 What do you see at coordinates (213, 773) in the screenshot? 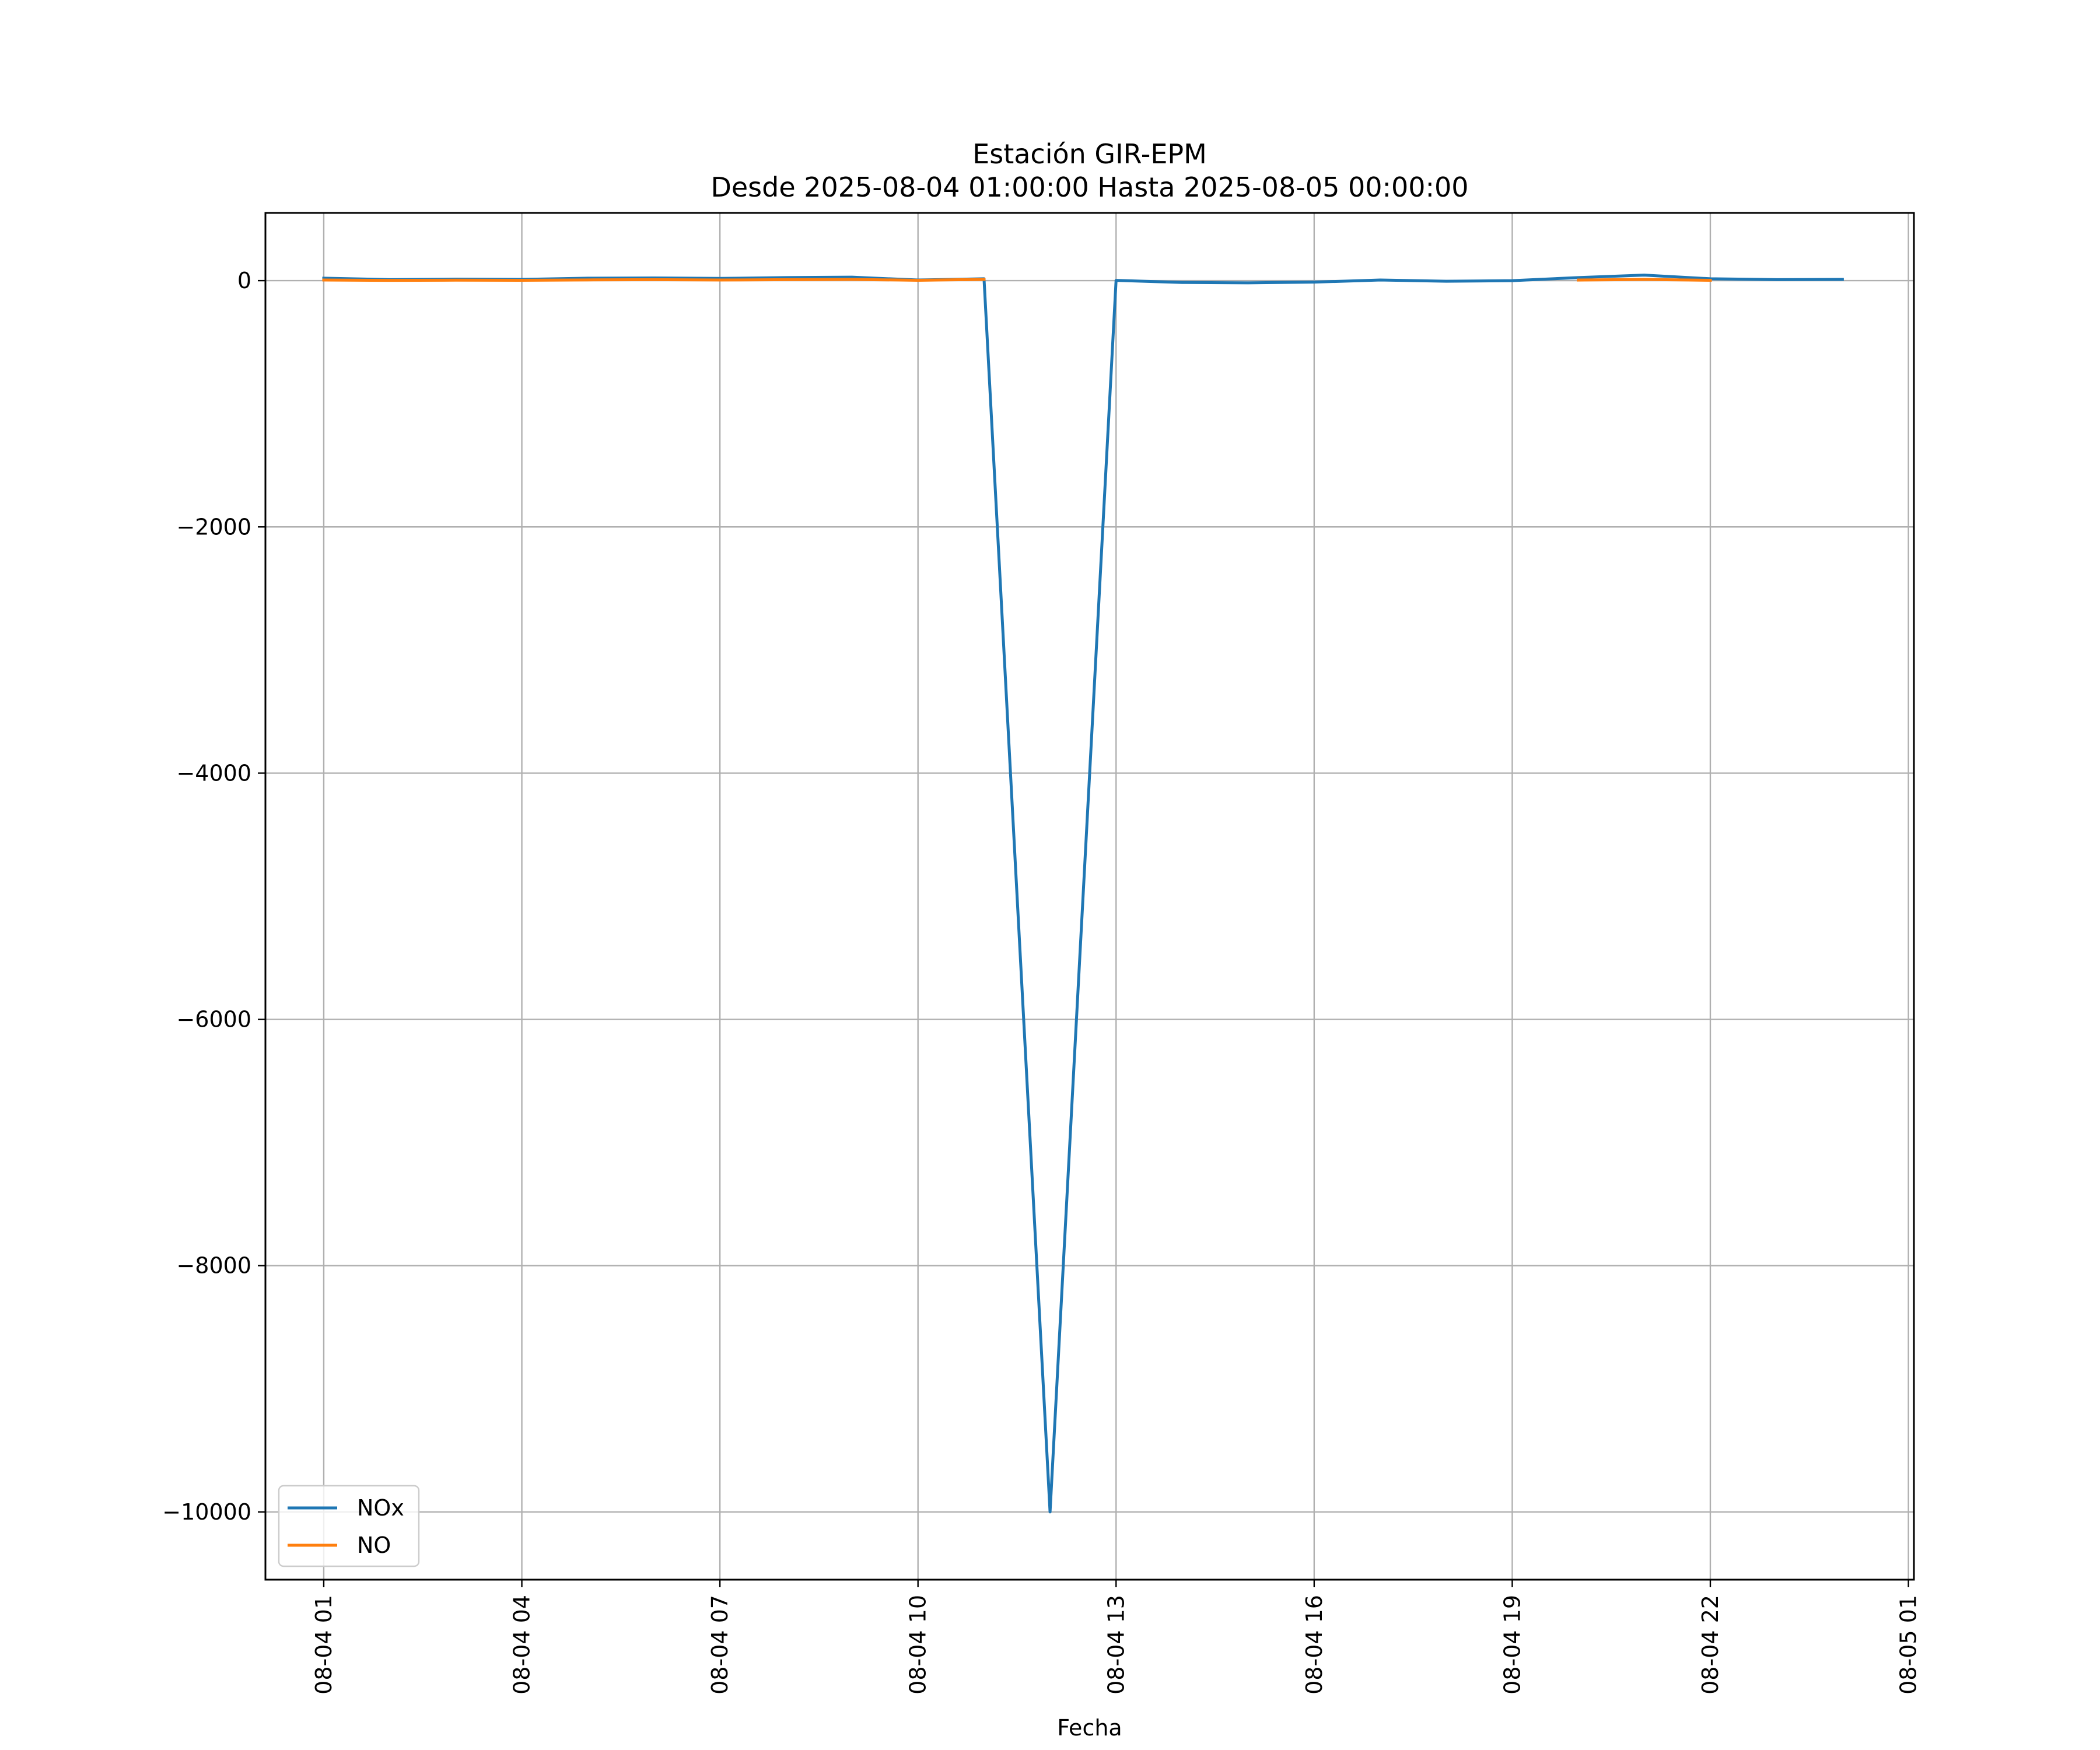
I see `y-tick-label: −4000` at bounding box center [213, 773].